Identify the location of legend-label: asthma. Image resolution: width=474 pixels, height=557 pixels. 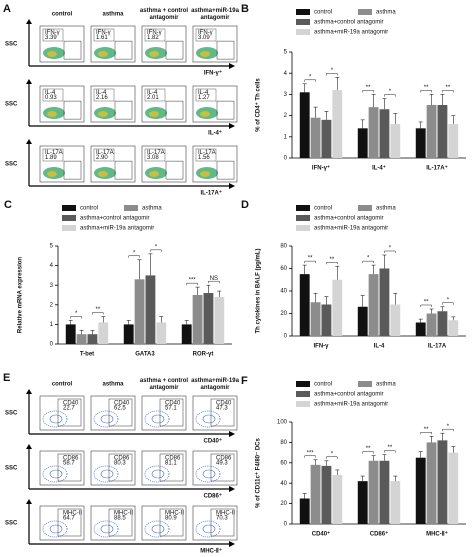
(386, 385).